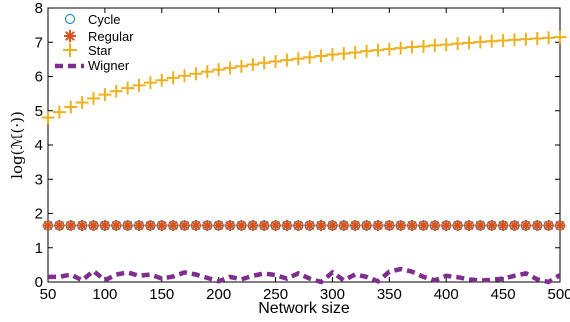 This screenshot has width=570, height=322. What do you see at coordinates (39, 111) in the screenshot?
I see `y-tick-label: 5` at bounding box center [39, 111].